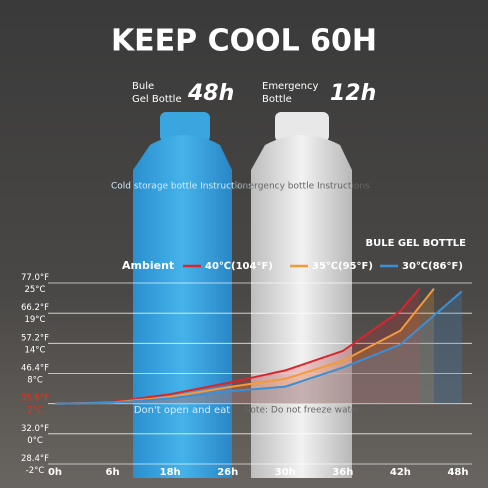 The image size is (488, 492). What do you see at coordinates (35, 344) in the screenshot?
I see `y-tick-label: 57.2°F 14°C` at bounding box center [35, 344].